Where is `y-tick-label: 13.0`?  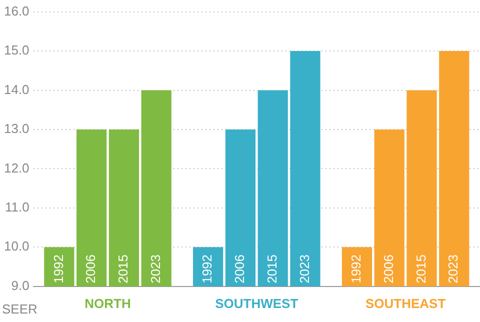
y-tick-label: 13.0 is located at coordinates (17, 128).